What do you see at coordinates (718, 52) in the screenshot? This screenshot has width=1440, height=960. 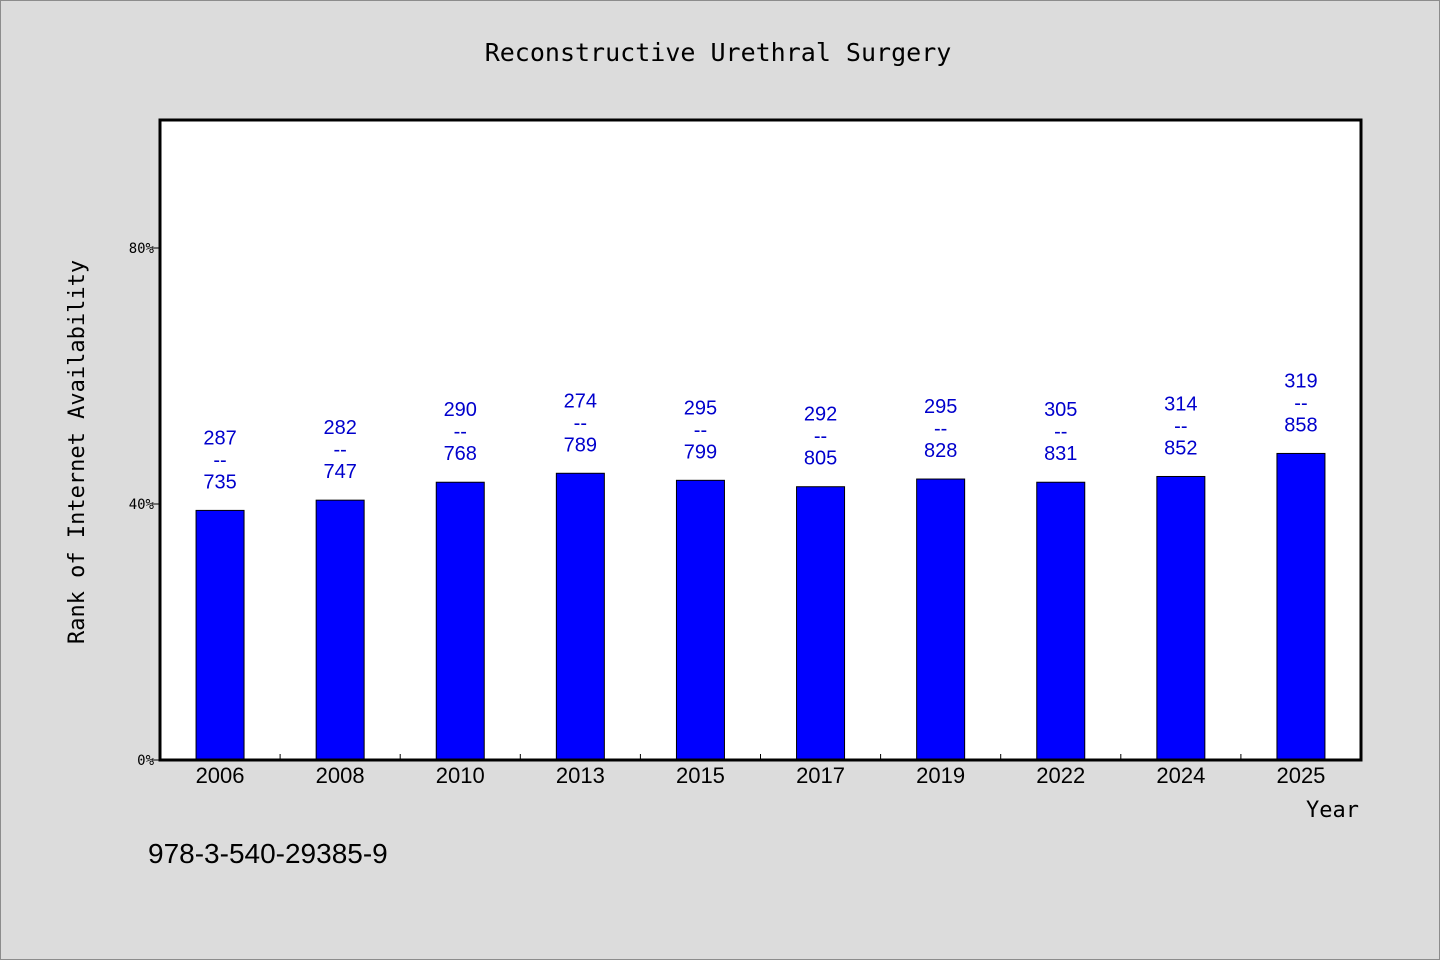 I see `chart-title: Reconstructive Urethral Surgery` at bounding box center [718, 52].